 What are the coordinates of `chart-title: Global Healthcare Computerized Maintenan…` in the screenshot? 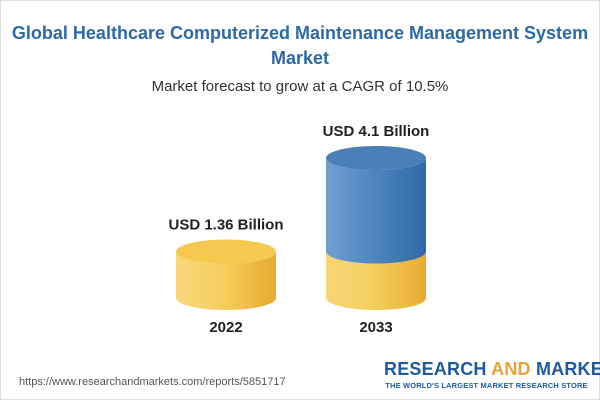 It's located at (300, 45).